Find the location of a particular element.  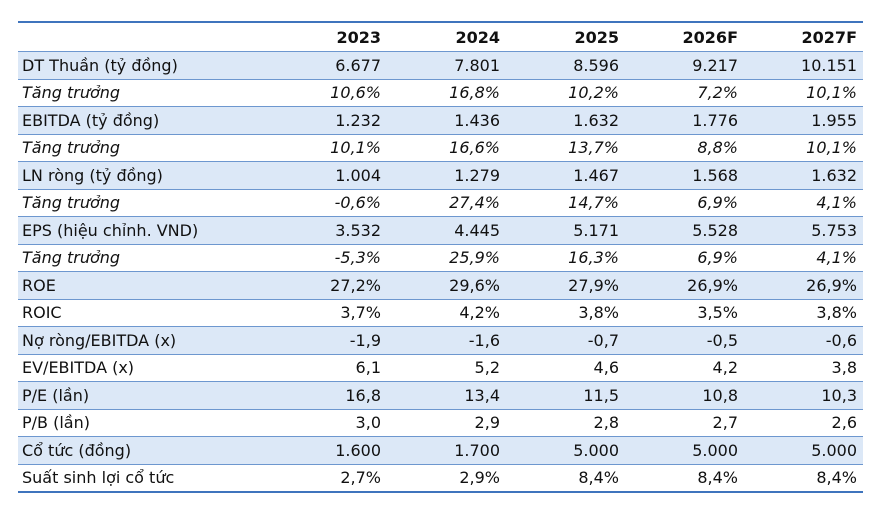

cell-value: 10,6% is located at coordinates (327, 93).